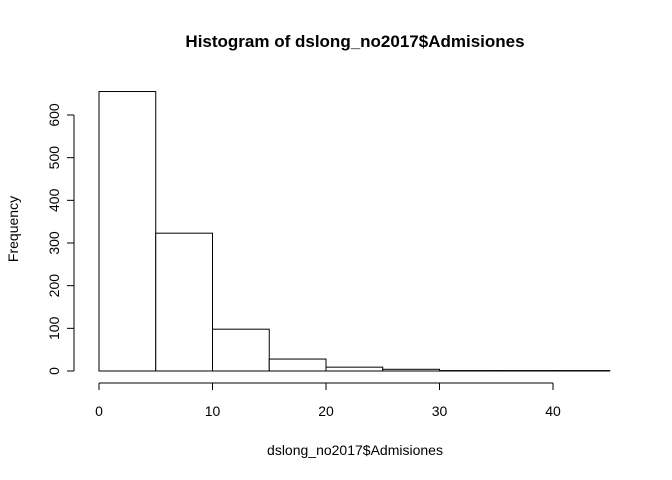 Image resolution: width=672 pixels, height=480 pixels. What do you see at coordinates (354, 41) in the screenshot?
I see `chart-title: Histogram of dslong_no2017$Admisiones` at bounding box center [354, 41].